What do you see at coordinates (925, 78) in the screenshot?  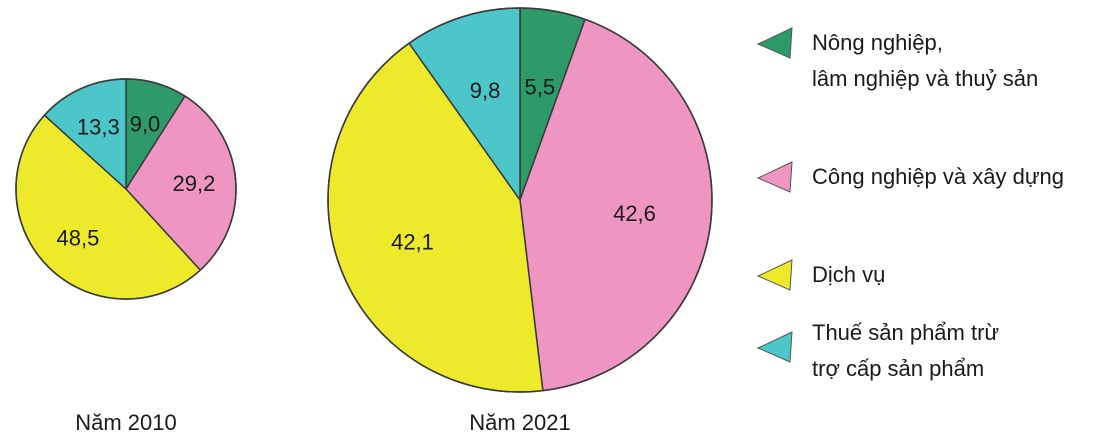 I see `legend-label-agriculture-line2: lâm nghiệp và thuỷ sản` at bounding box center [925, 78].